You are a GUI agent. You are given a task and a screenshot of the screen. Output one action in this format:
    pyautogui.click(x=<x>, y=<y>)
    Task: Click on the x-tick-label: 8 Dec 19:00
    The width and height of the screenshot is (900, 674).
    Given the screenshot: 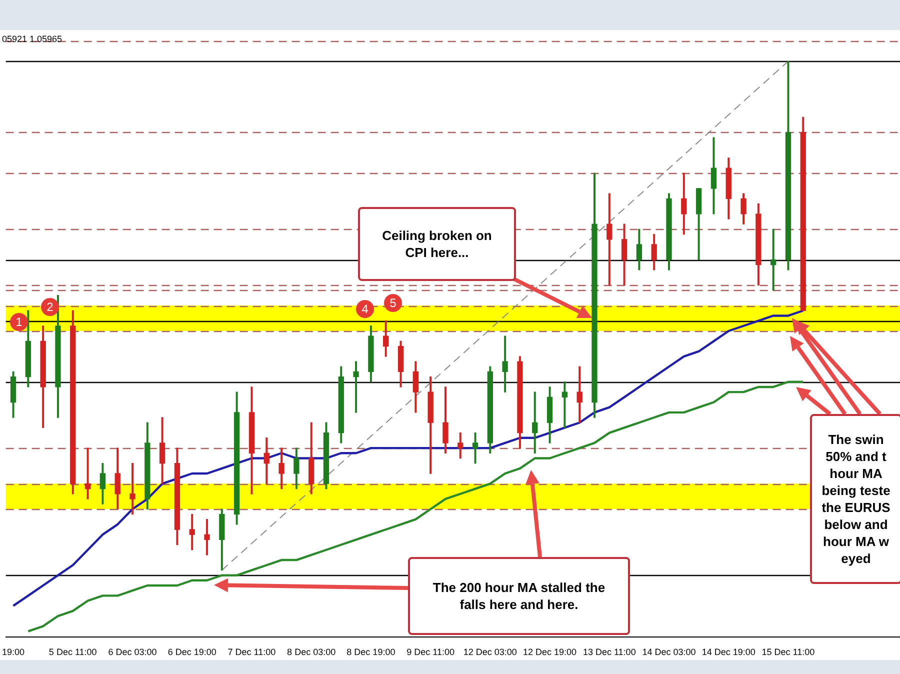 What is the action you would take?
    pyautogui.click(x=371, y=652)
    